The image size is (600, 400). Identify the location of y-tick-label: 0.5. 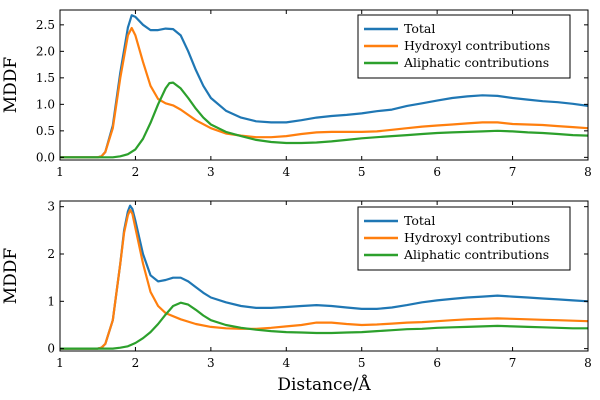
(45, 131).